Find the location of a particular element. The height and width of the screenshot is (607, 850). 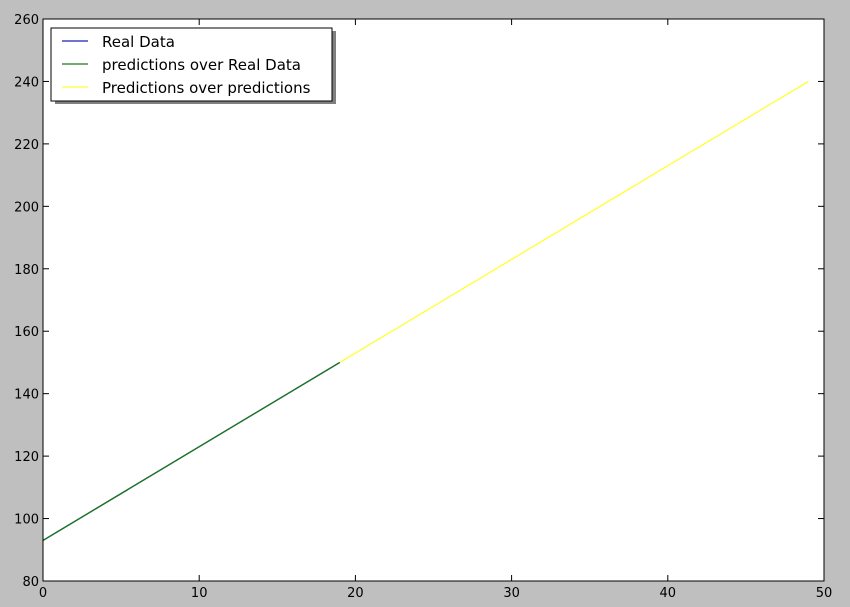

y-tick-label: 100 is located at coordinates (26, 520).